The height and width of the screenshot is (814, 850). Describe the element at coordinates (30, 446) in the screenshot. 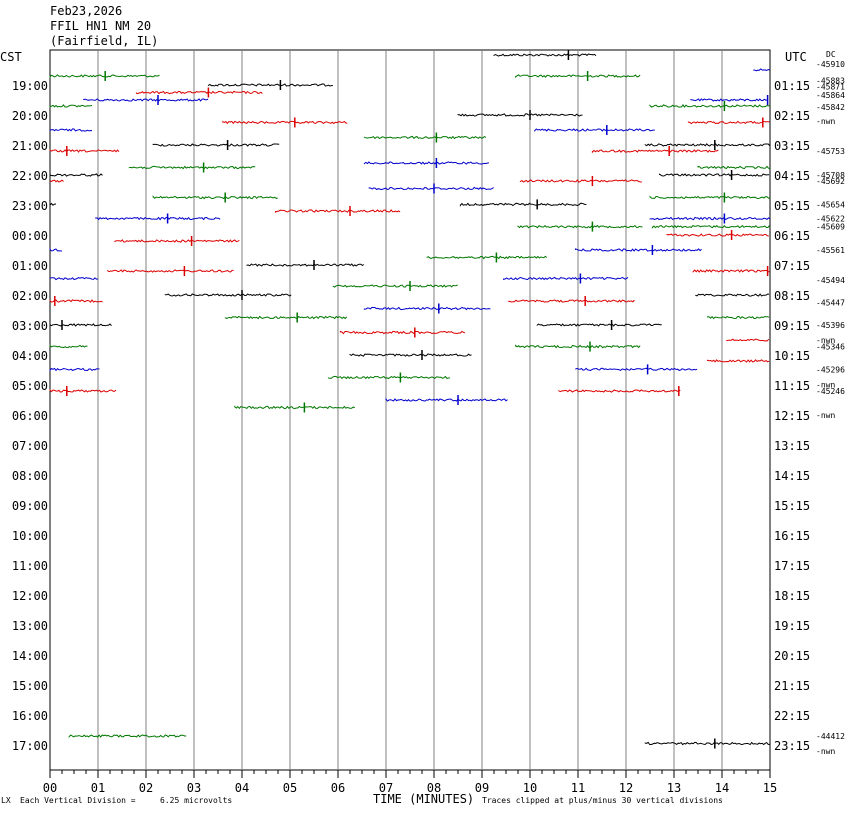

I see `cst-row-label: 07:00` at that location.